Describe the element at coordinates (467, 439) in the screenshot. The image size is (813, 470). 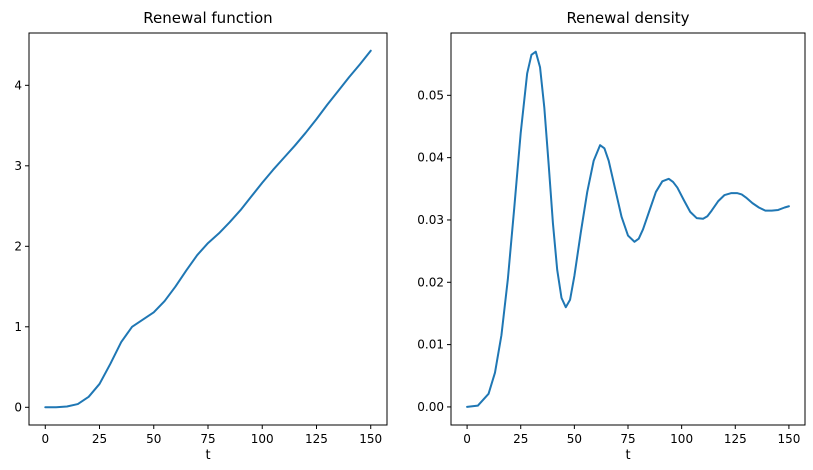
I see `renewal-density-xtick-label: 0` at that location.